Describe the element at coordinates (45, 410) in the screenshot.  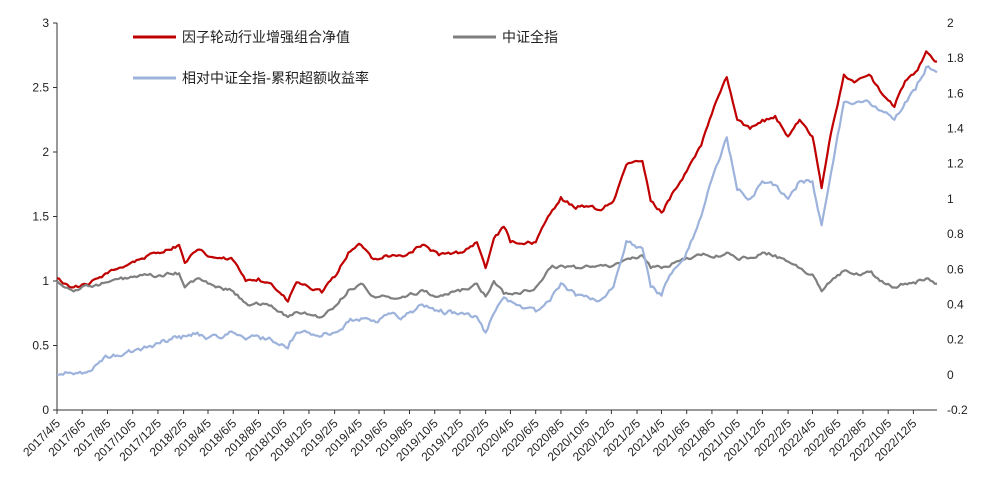
I see `y-left-tick-label: 0` at that location.